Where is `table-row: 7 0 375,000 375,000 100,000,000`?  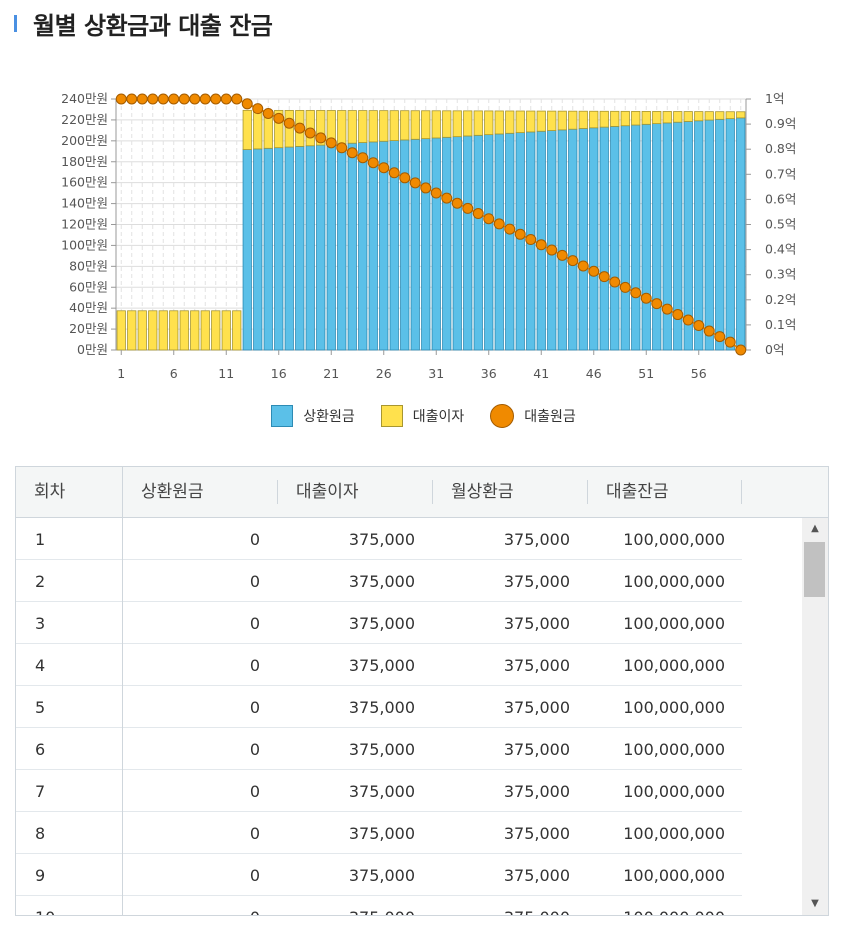
table-row: 7 0 375,000 375,000 100,000,000 is located at coordinates (379, 791).